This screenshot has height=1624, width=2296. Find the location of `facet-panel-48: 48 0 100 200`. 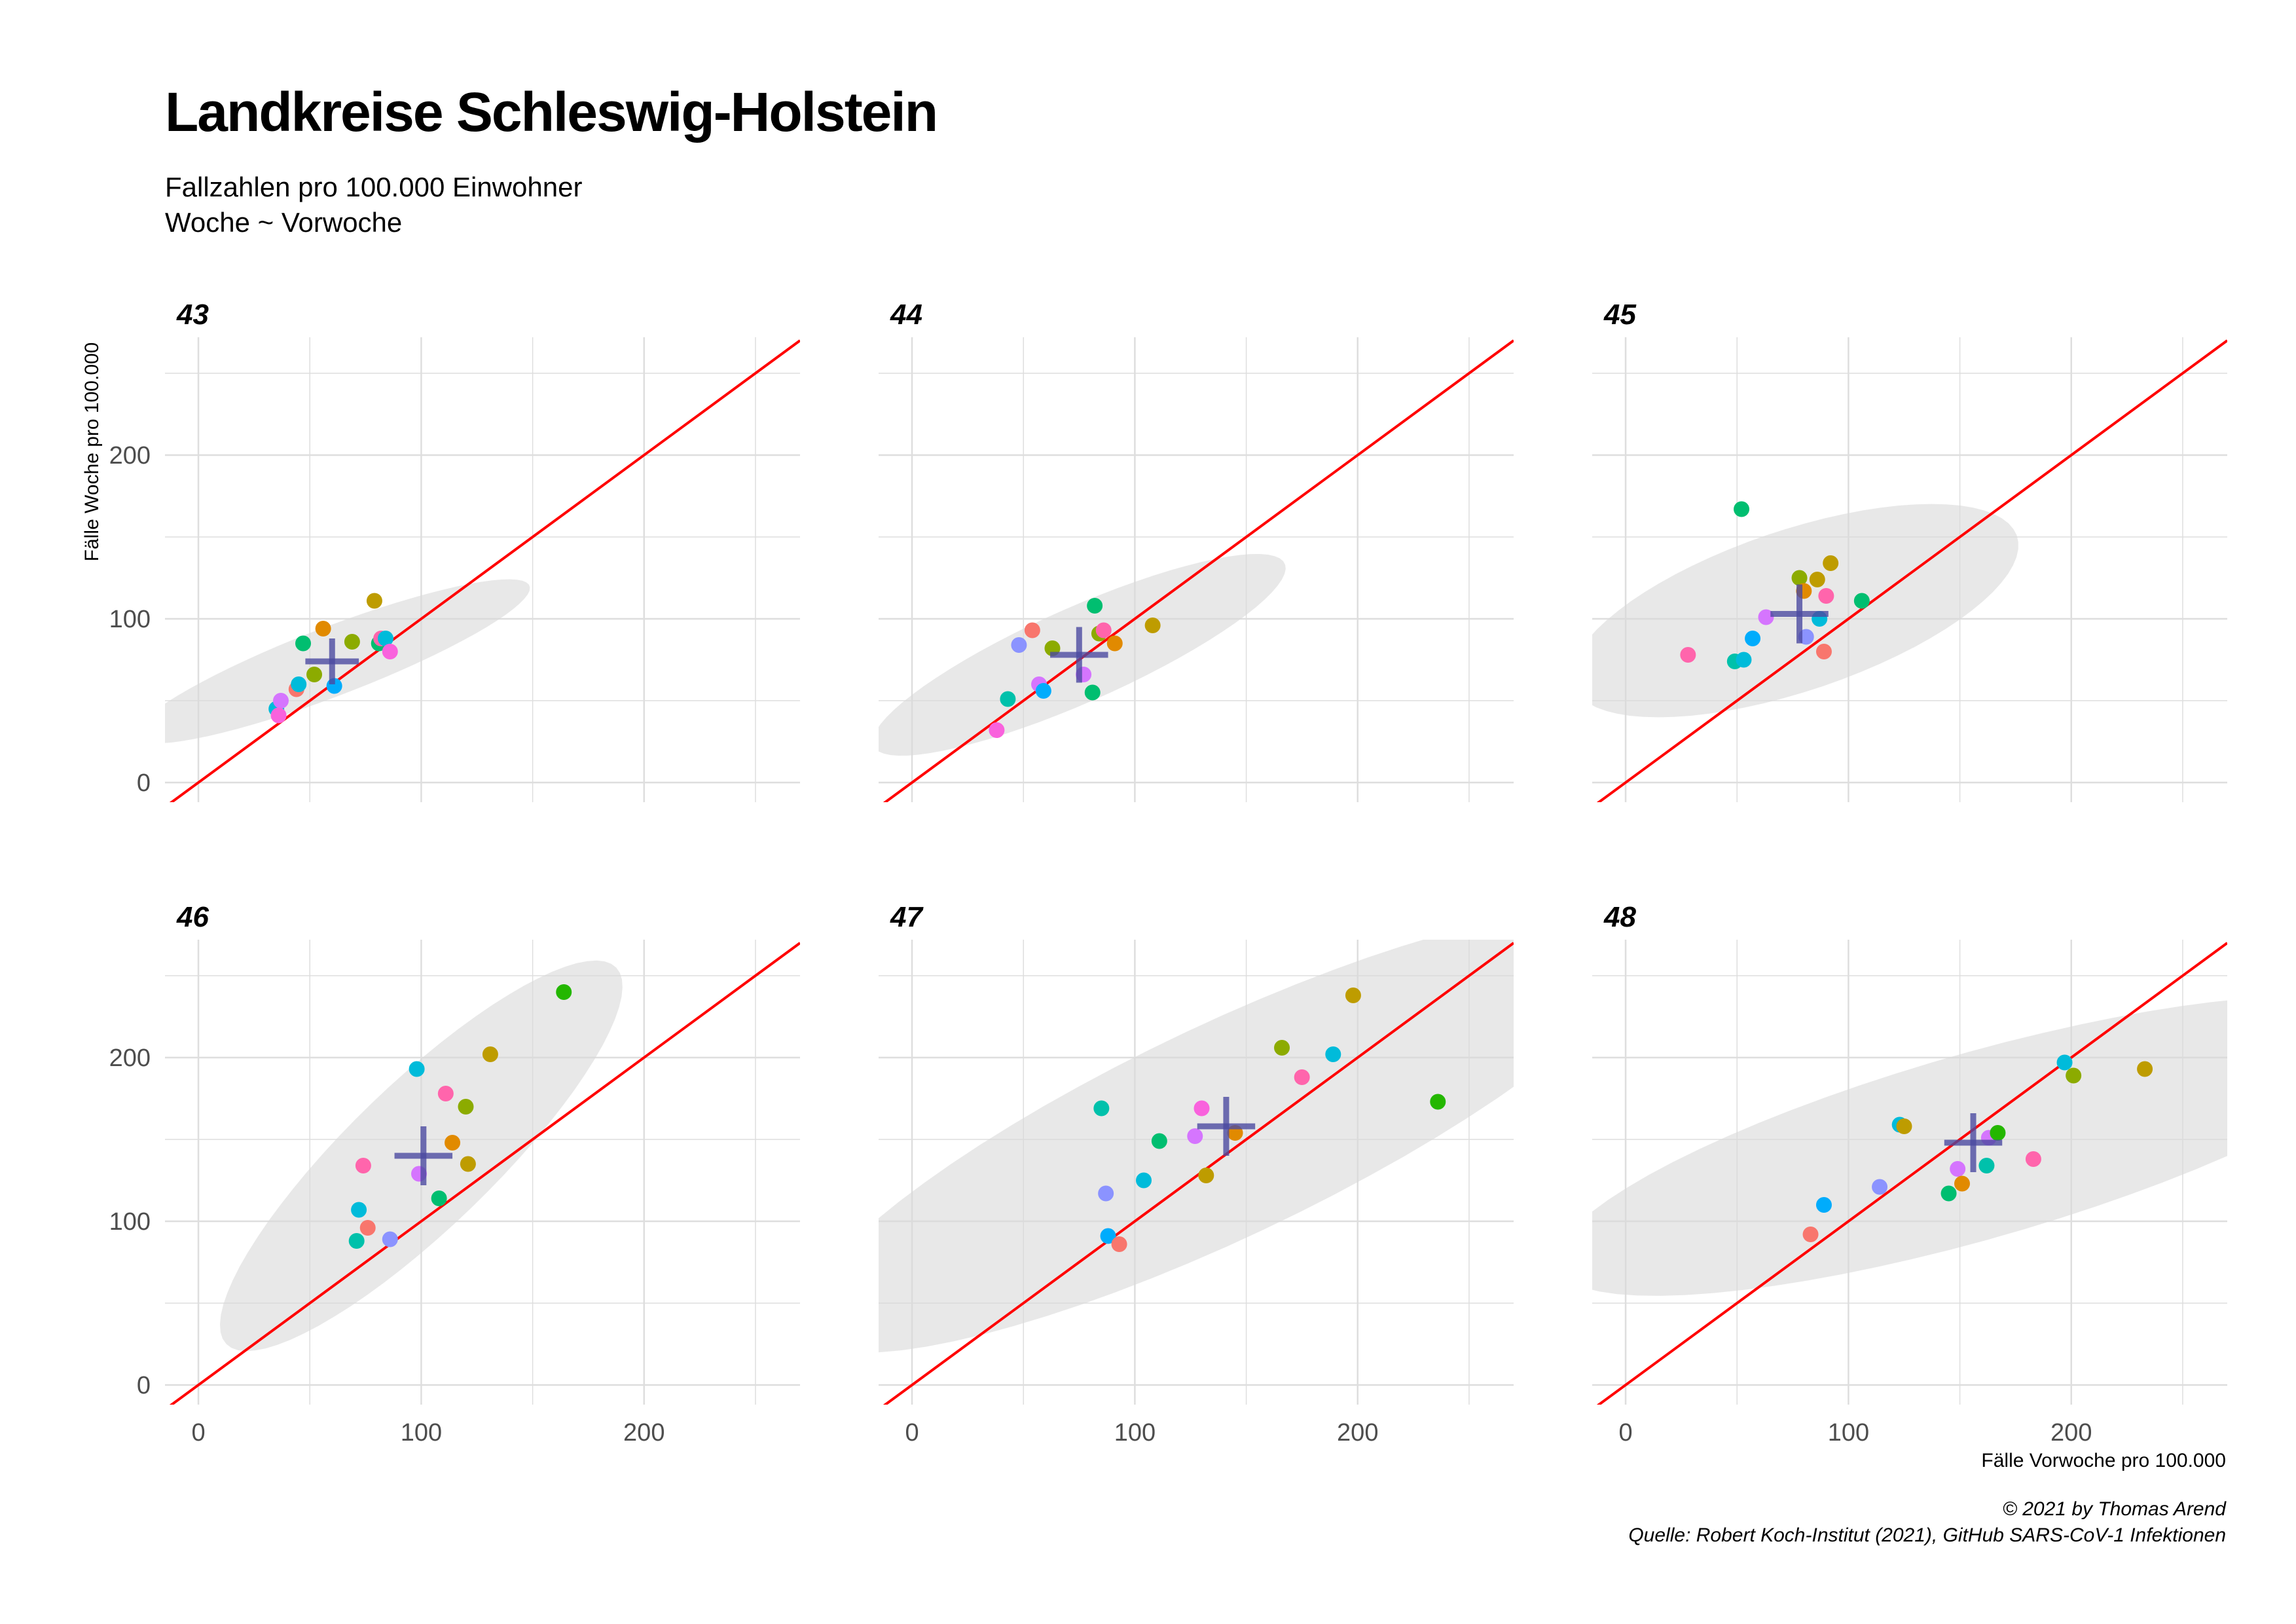

facet-panel-48: 48 0 100 200 is located at coordinates (1909, 1174).